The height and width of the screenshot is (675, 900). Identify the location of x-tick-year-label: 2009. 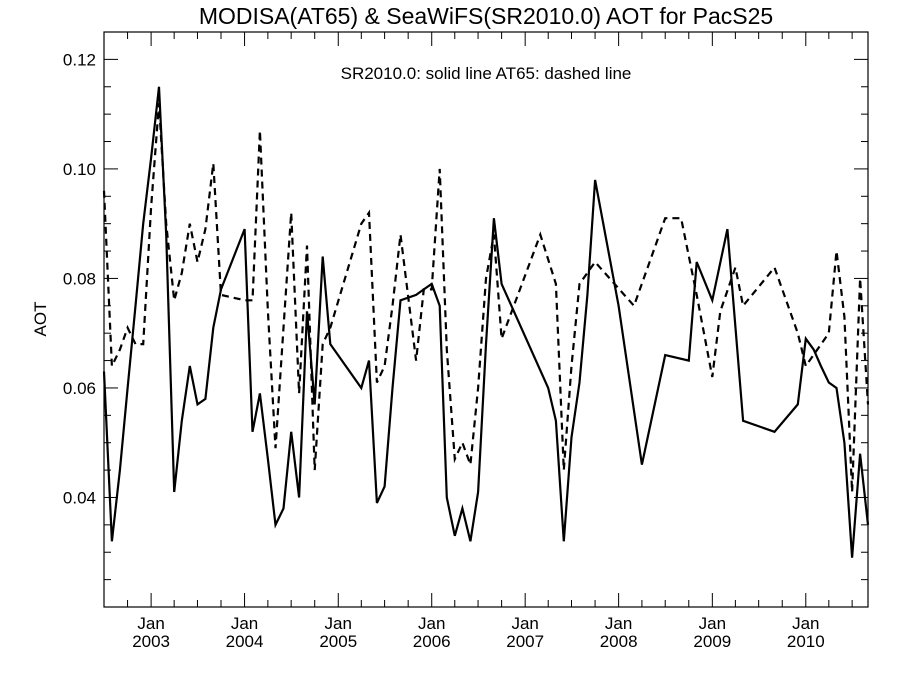
(712, 641).